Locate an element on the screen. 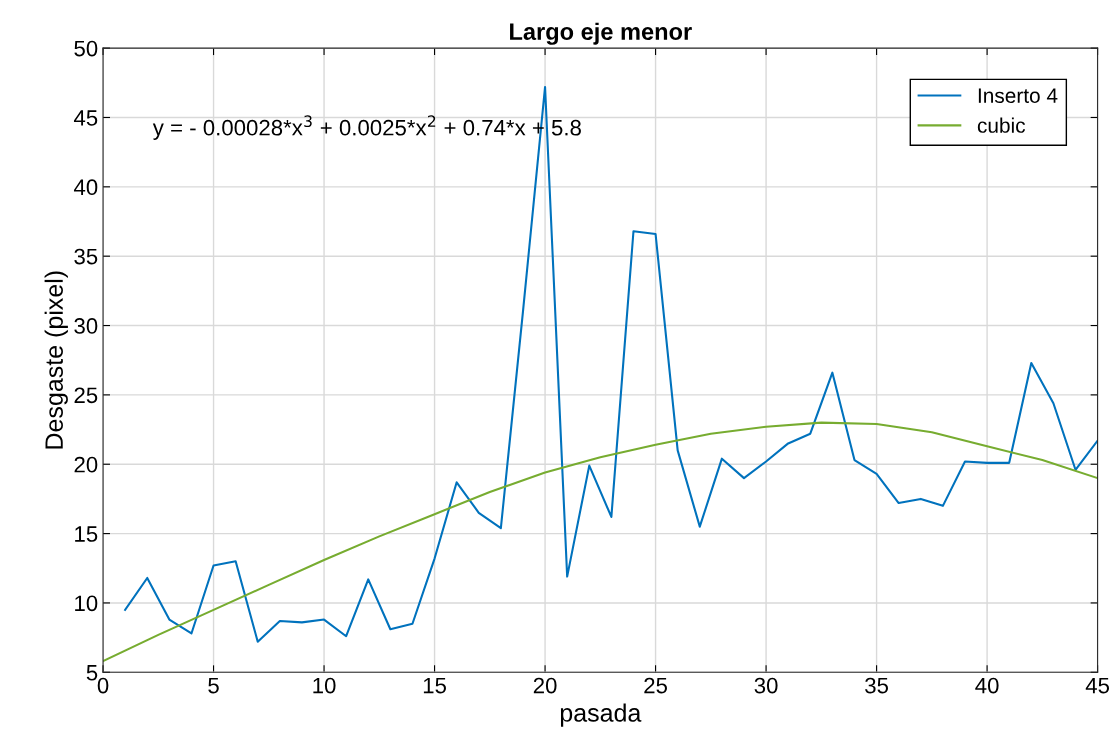 The height and width of the screenshot is (752, 1120). y-tick-label: 5 is located at coordinates (92, 673).